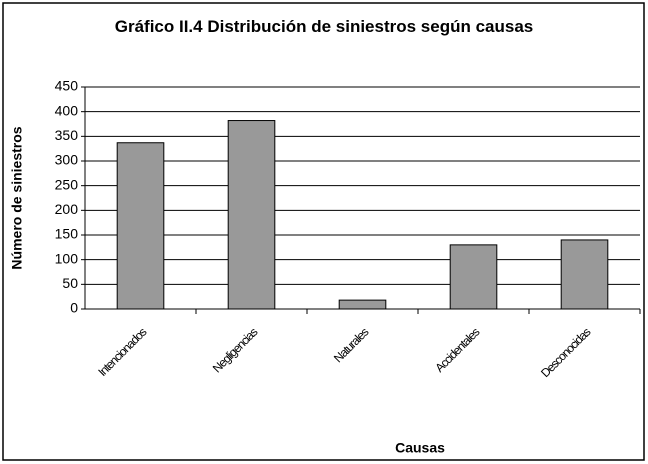 This screenshot has height=464, width=648. I want to click on y-tick-label: 300, so click(67, 160).